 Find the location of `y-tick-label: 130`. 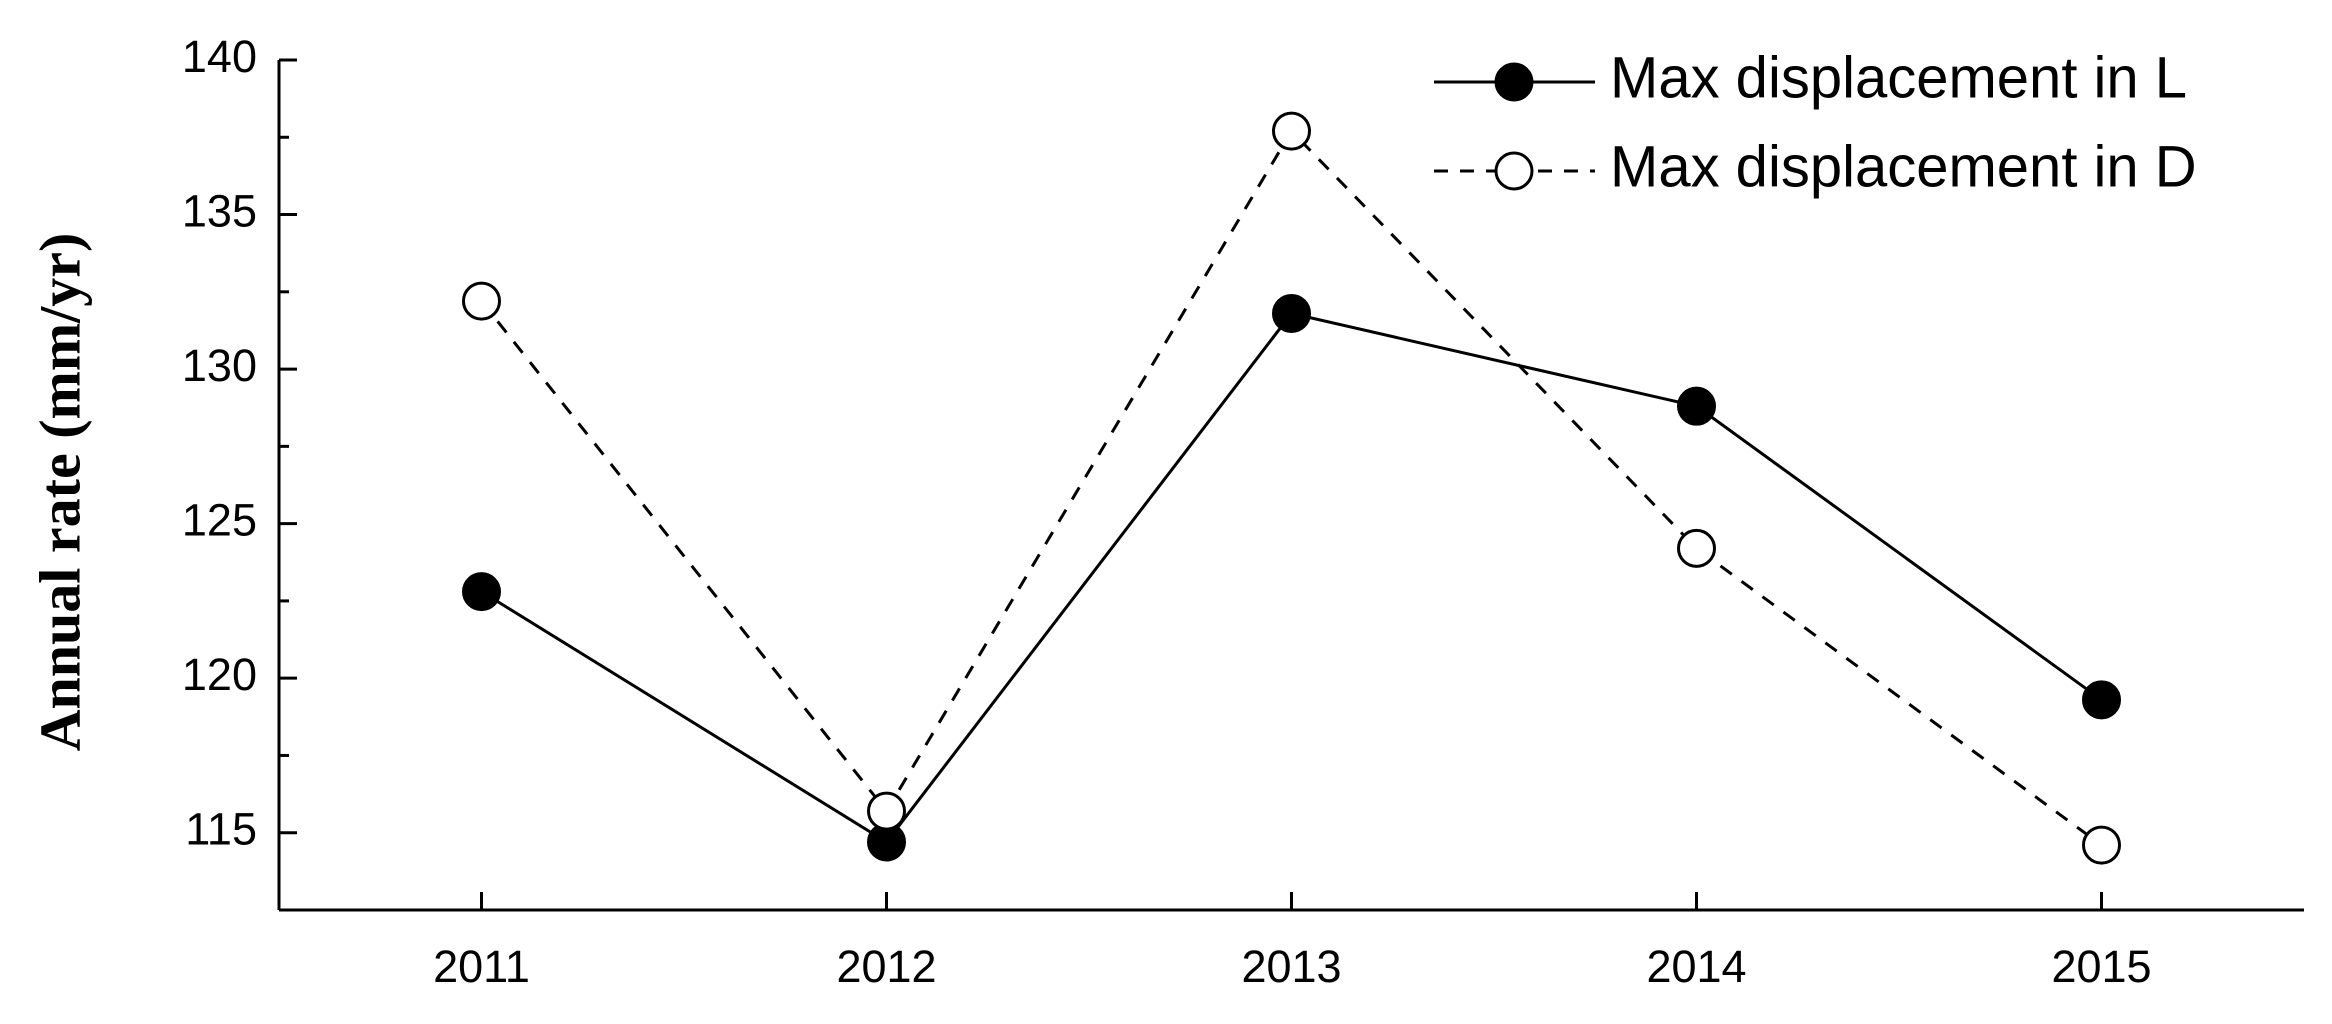

y-tick-label: 130 is located at coordinates (219, 365).